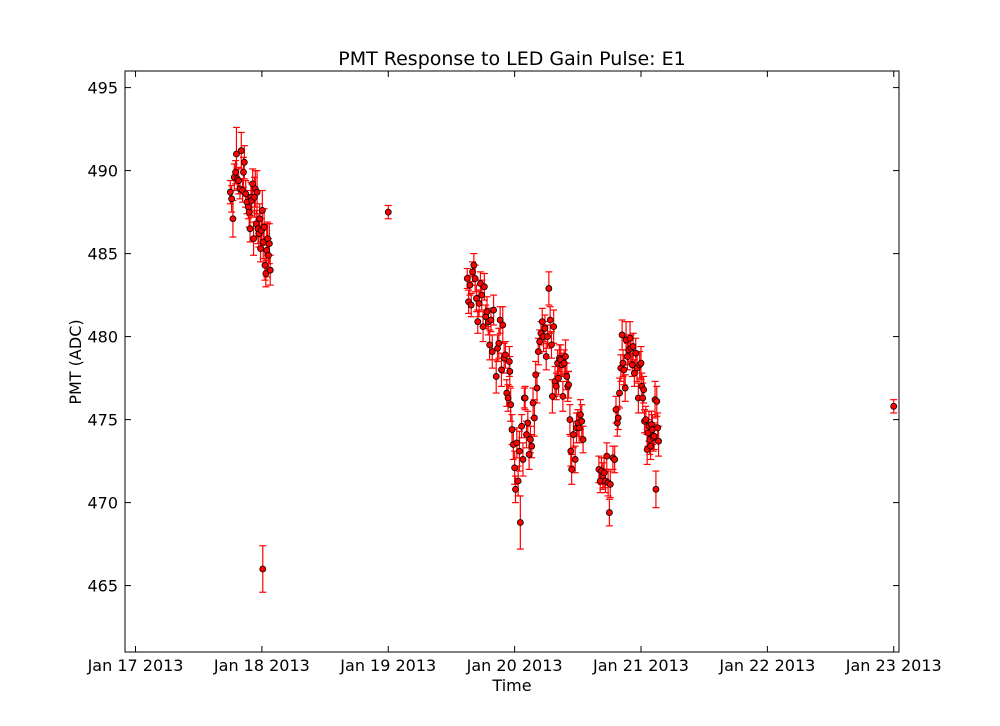 The height and width of the screenshot is (726, 1000). Describe the element at coordinates (102, 254) in the screenshot. I see `y-tick-label: 485` at that location.